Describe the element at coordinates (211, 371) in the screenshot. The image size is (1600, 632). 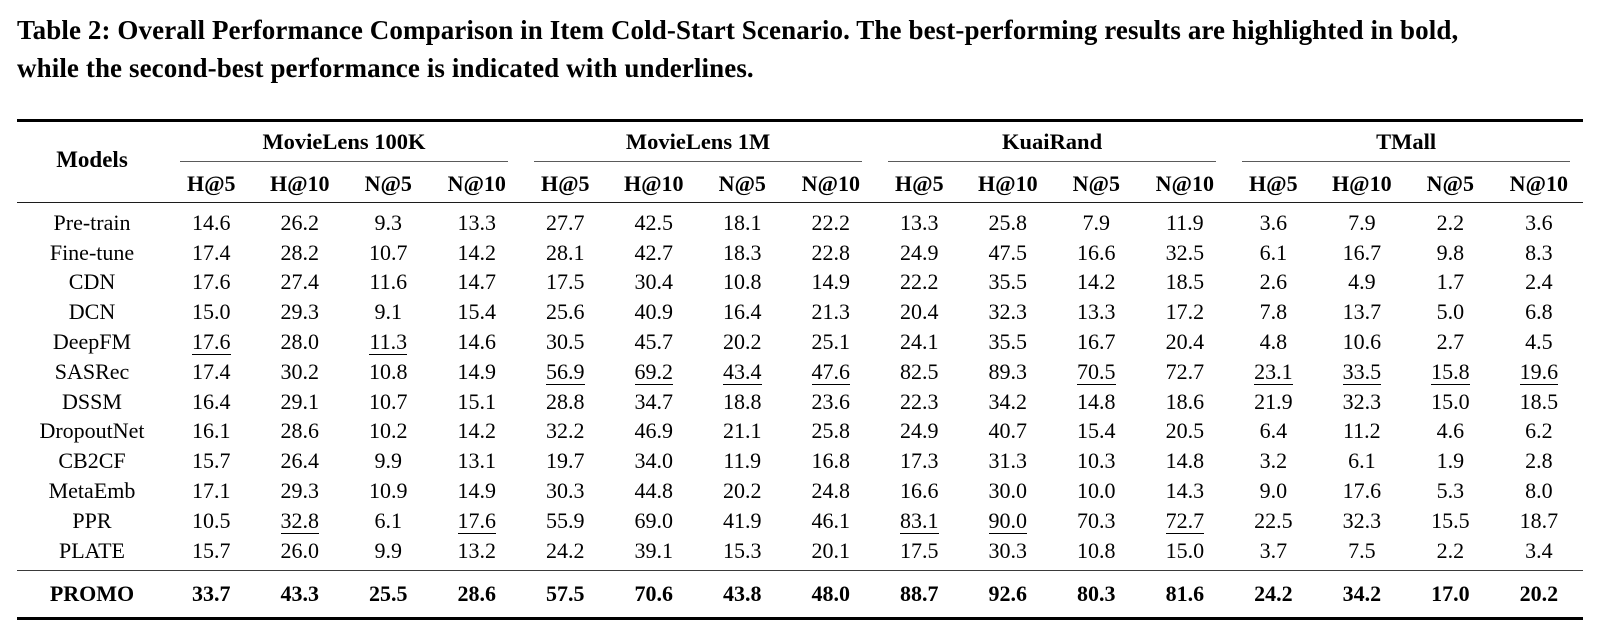
I see `metric-value: 17.4` at that location.